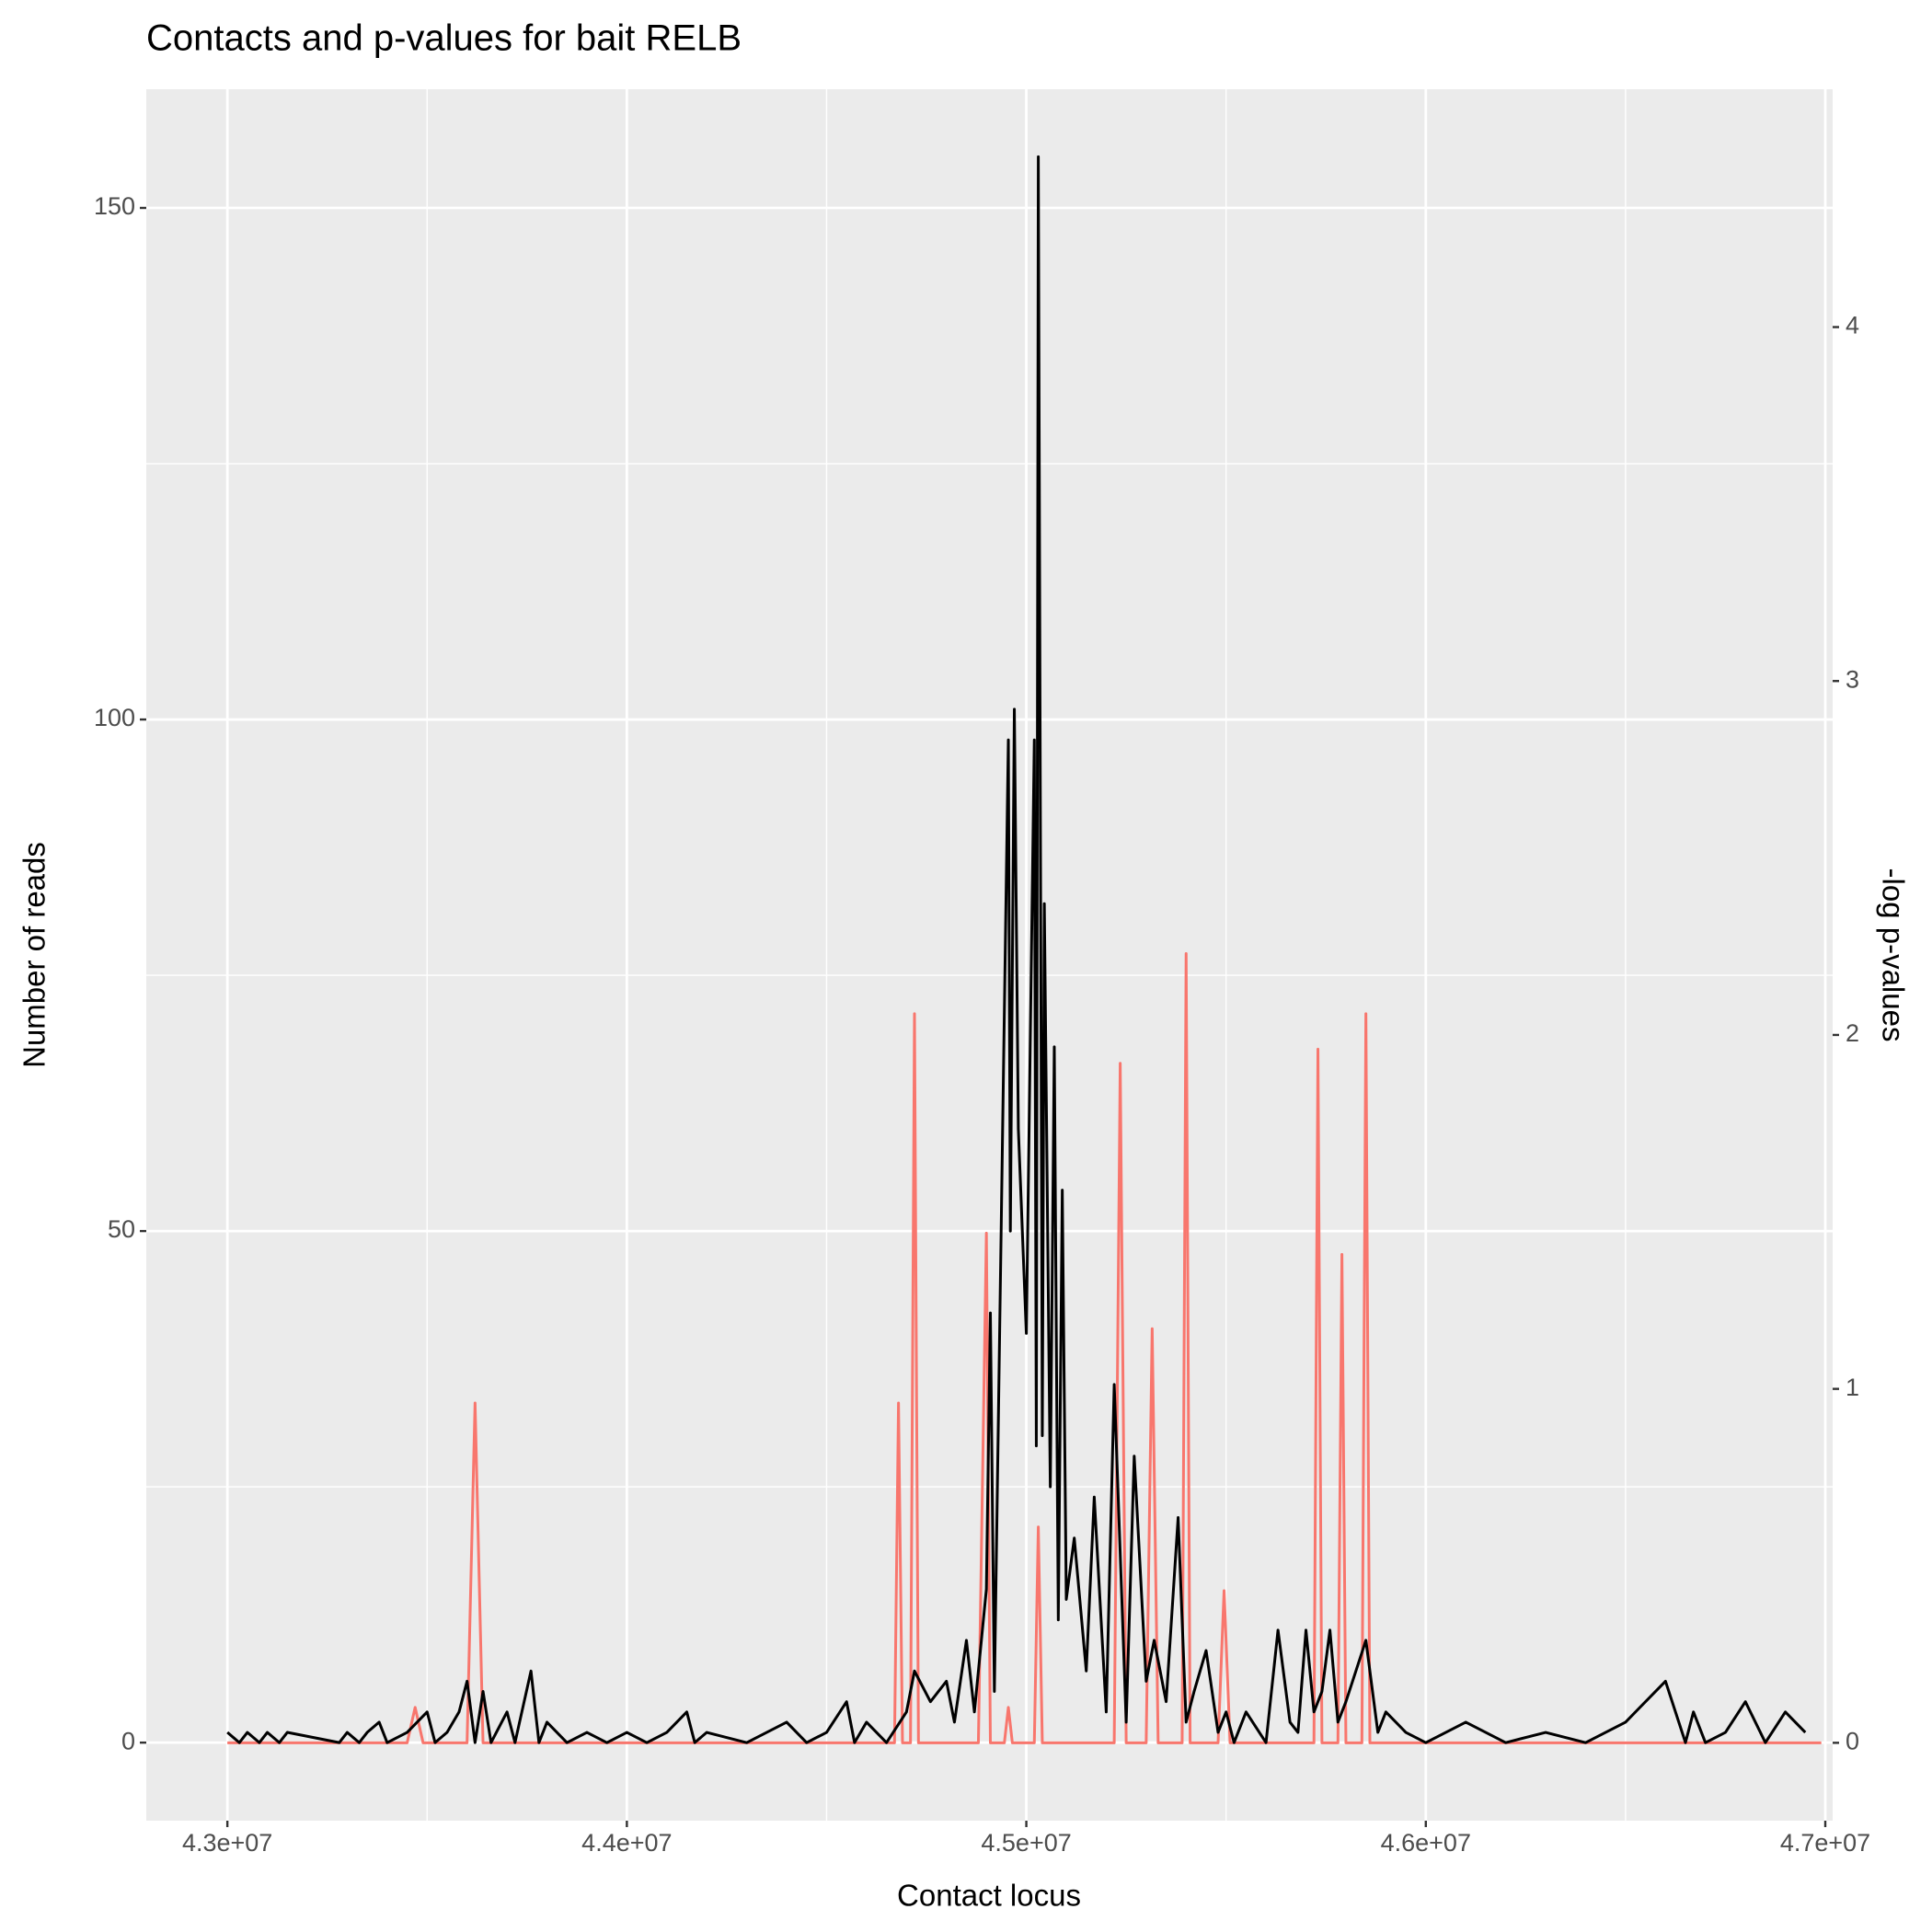 The width and height of the screenshot is (1932, 1932). Describe the element at coordinates (114, 206) in the screenshot. I see `y-tick-label: 150` at that location.